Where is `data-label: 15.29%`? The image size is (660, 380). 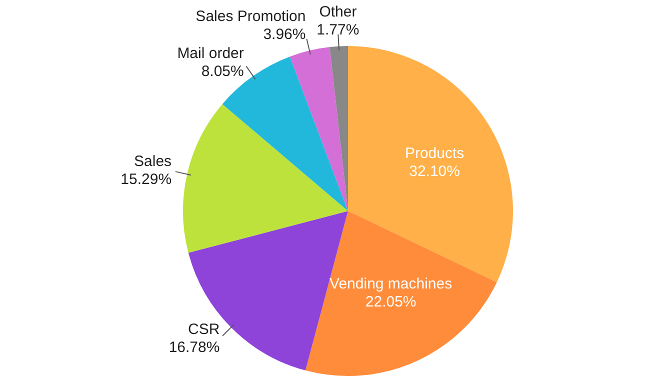
data-label: 15.29% is located at coordinates (146, 179).